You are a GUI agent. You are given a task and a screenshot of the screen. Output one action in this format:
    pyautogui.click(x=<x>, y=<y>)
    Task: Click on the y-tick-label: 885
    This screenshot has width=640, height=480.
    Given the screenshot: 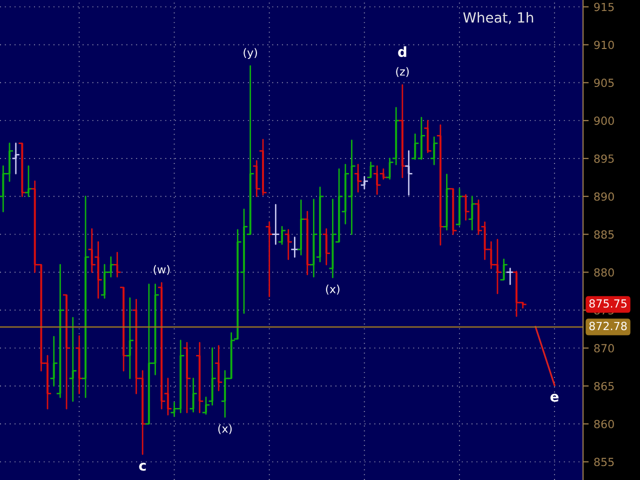 What is the action you would take?
    pyautogui.click(x=604, y=234)
    